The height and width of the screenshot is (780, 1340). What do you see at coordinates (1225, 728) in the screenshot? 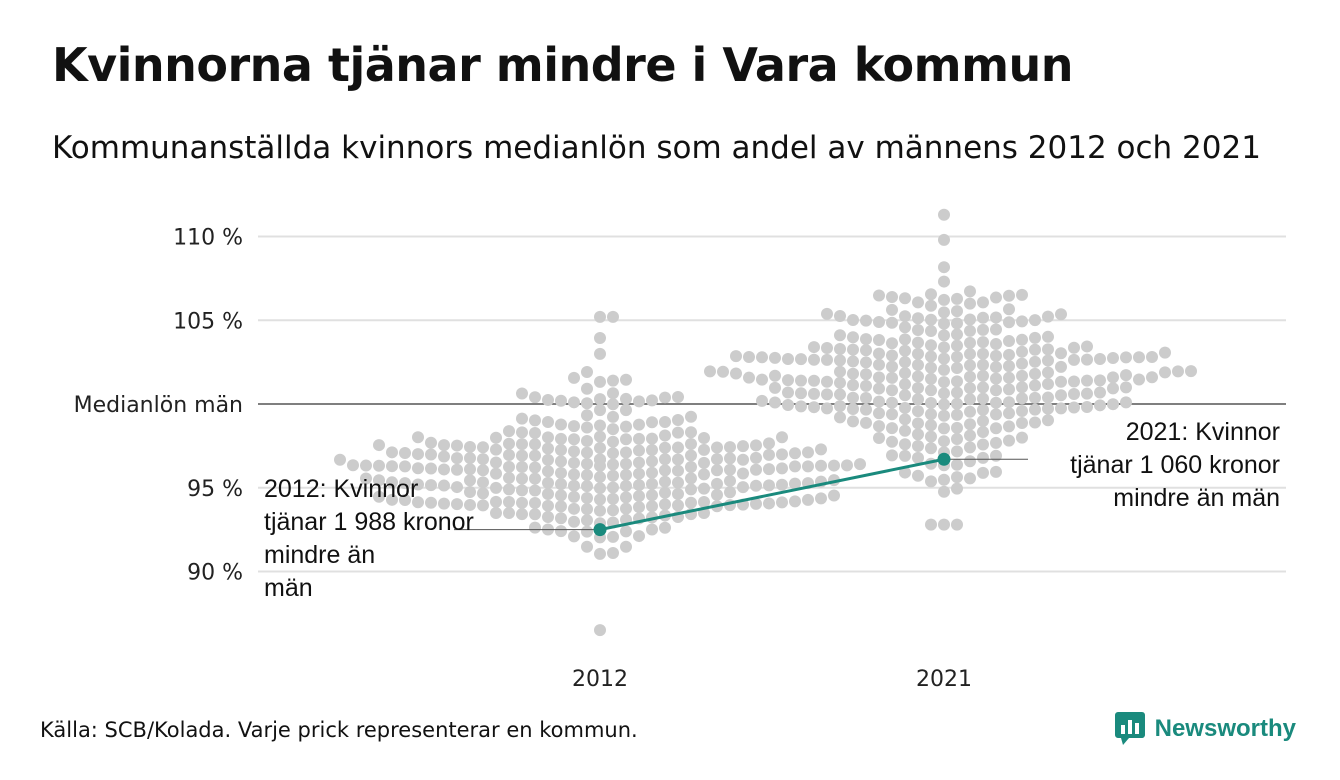
I see `brand-name: Newsworthy` at bounding box center [1225, 728].